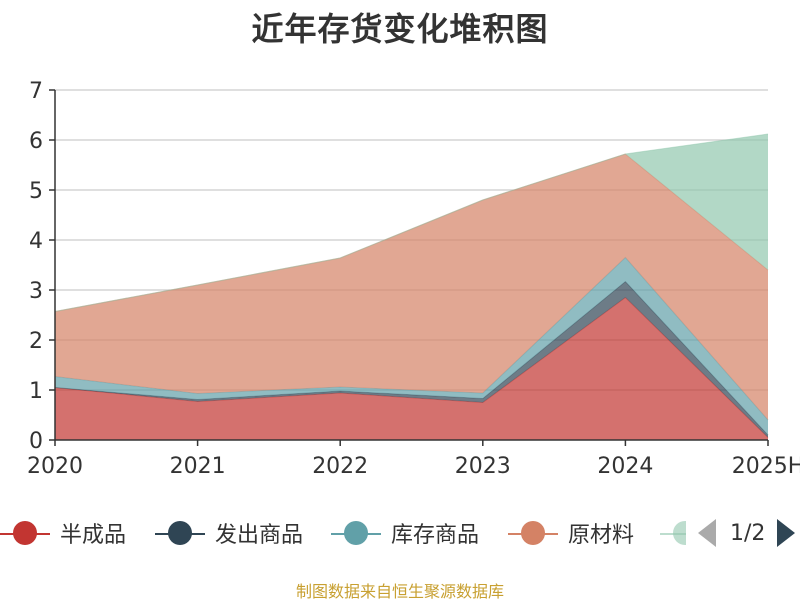  I want to click on legend-item-3: 原材料, so click(571, 533).